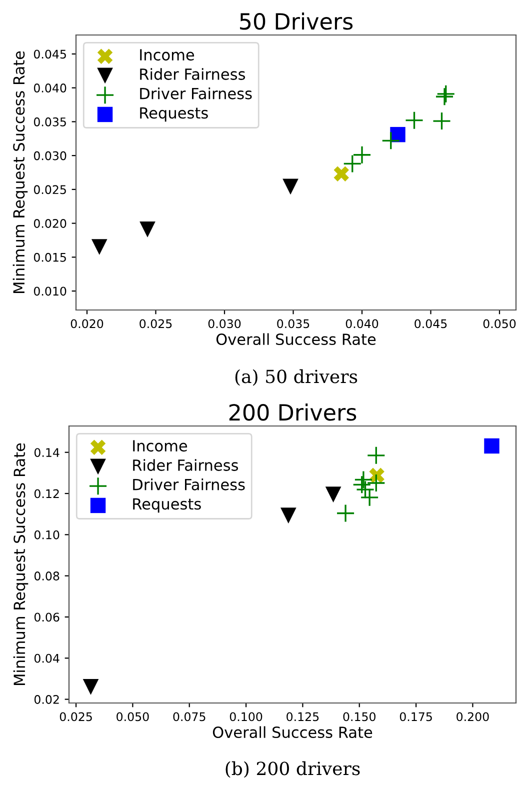  I want to click on x-tick-label: 0.200, so click(472, 717).